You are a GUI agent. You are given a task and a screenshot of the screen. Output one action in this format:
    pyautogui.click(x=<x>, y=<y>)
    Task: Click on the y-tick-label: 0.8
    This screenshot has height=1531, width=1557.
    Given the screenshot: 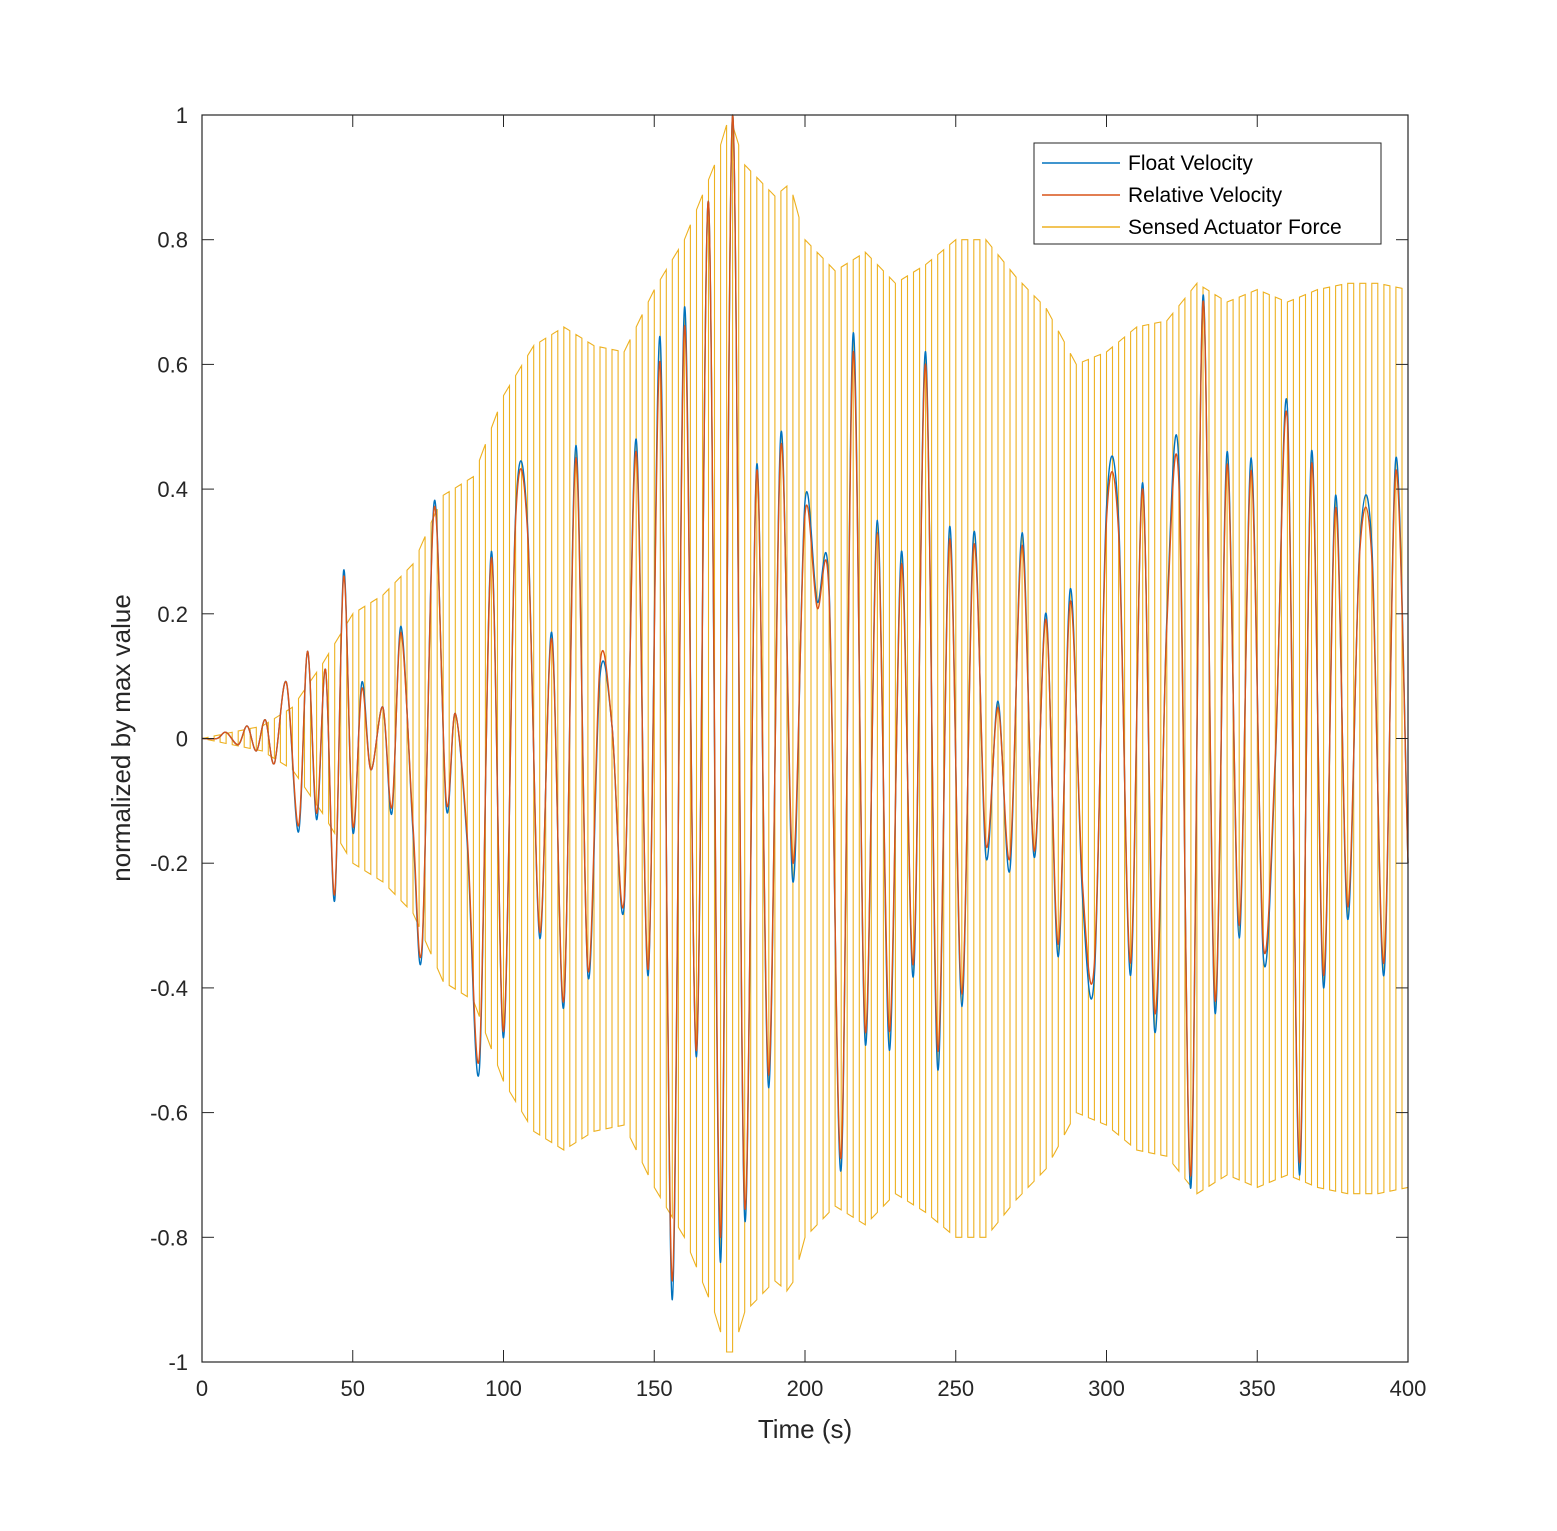 What is the action you would take?
    pyautogui.click(x=172, y=240)
    